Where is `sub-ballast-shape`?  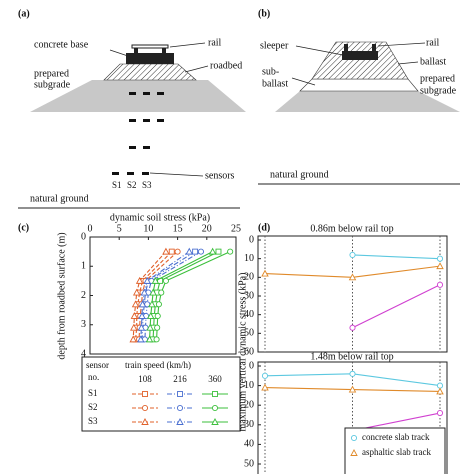
sub-ballast-shape is located at coordinates (359, 85).